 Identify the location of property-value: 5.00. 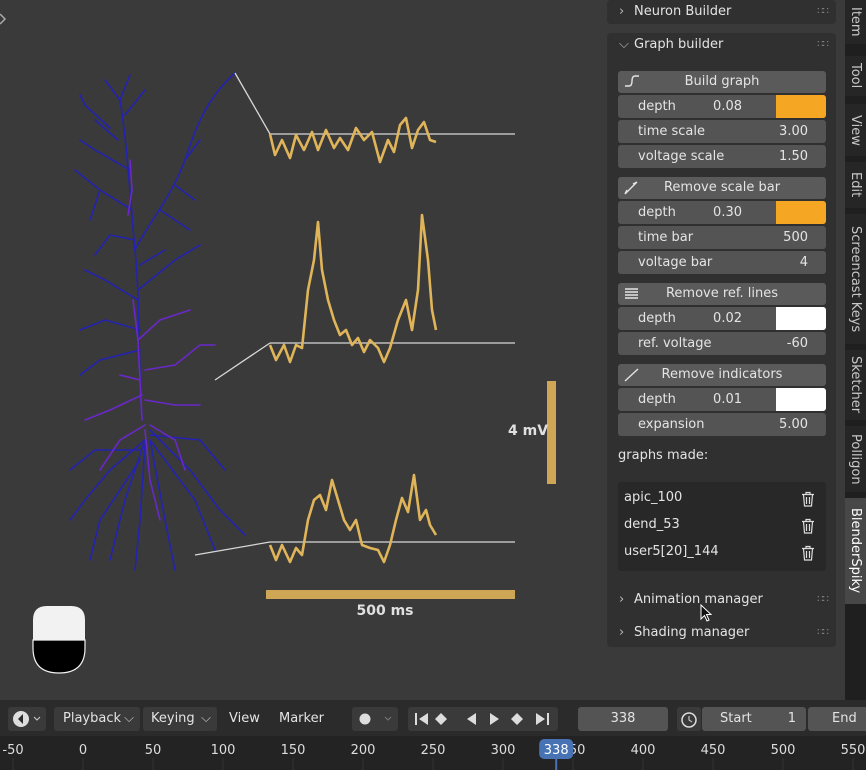
(793, 424).